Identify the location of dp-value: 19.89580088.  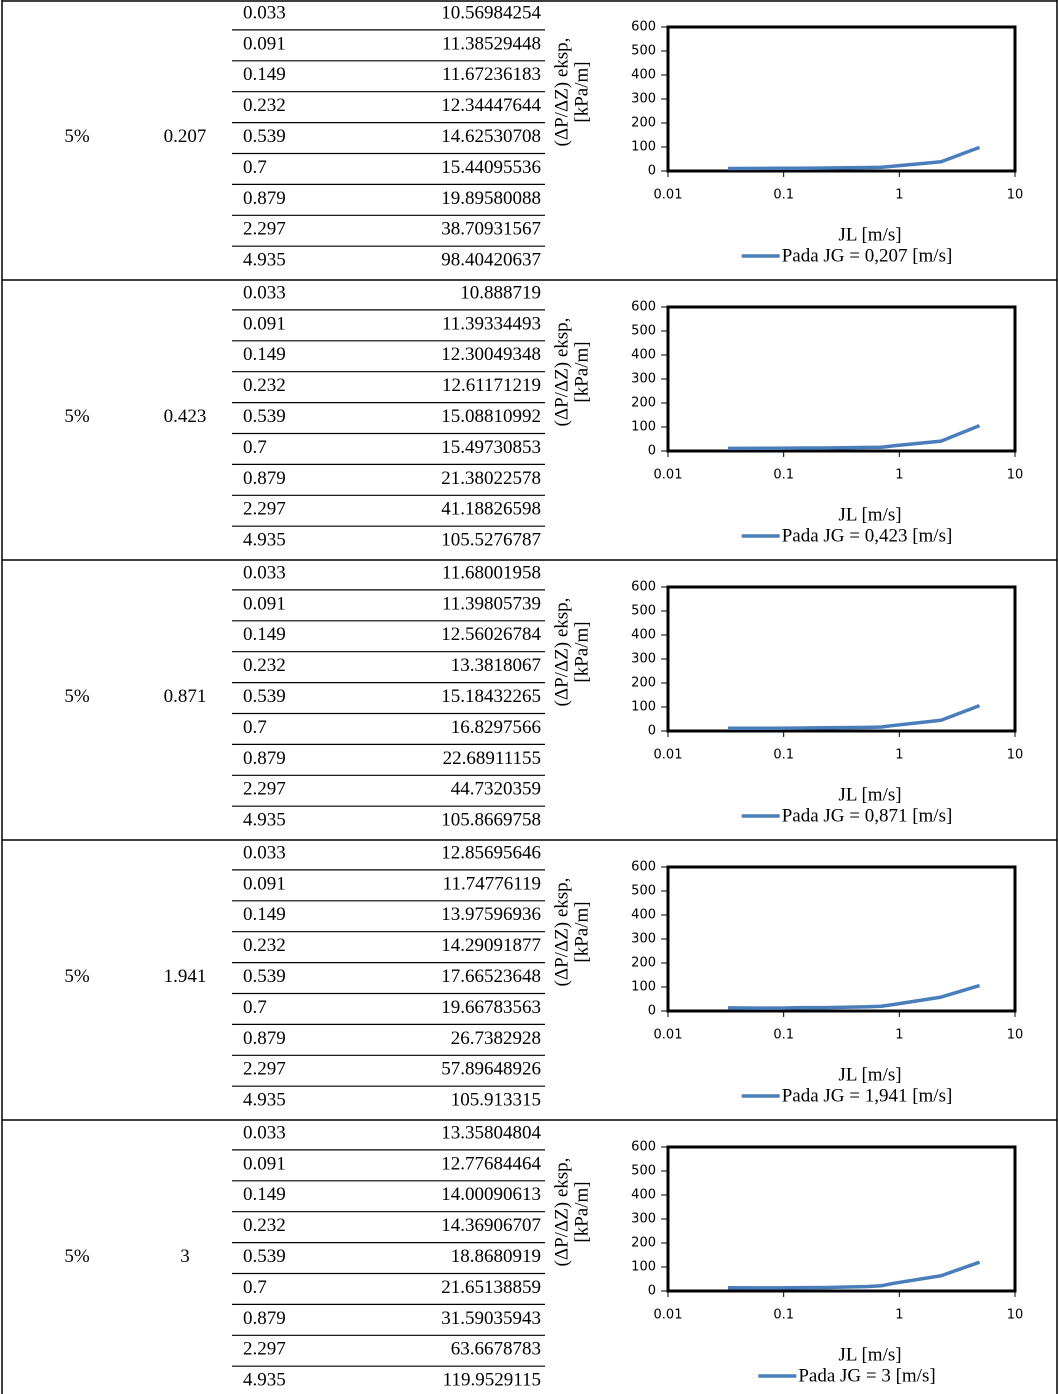
(491, 198).